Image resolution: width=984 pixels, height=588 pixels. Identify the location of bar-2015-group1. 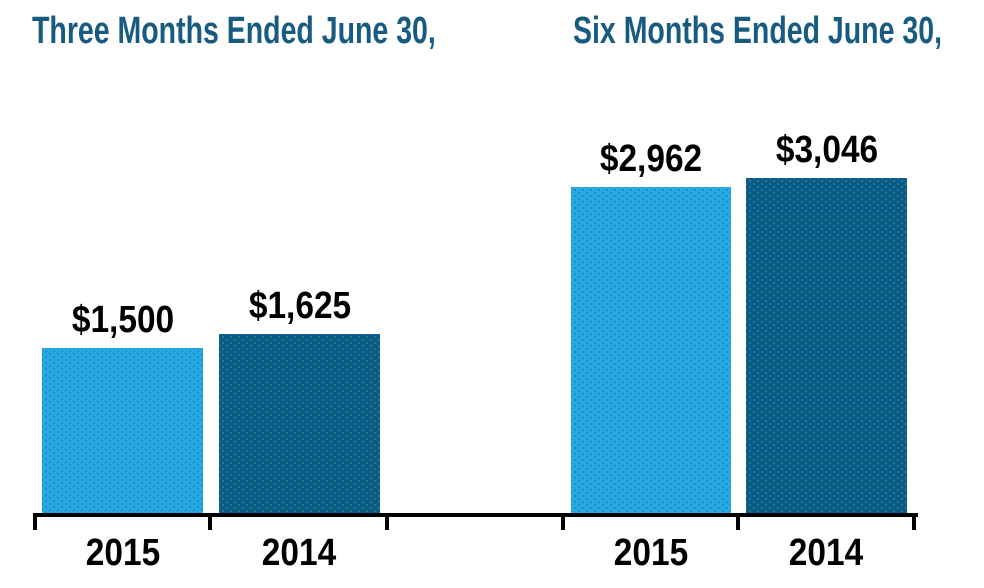
(122, 430).